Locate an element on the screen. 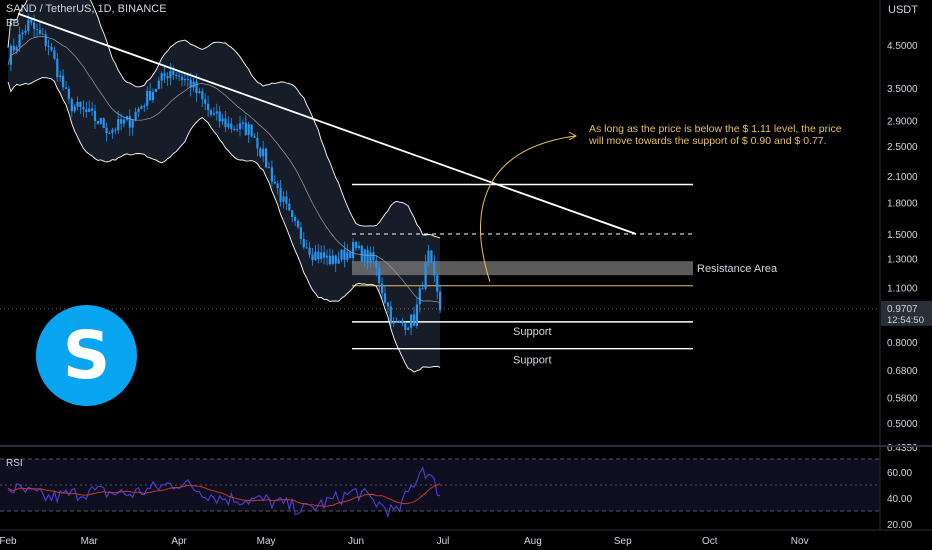 Image resolution: width=932 pixels, height=550 pixels. price-tick-label: 3.5000 is located at coordinates (902, 89).